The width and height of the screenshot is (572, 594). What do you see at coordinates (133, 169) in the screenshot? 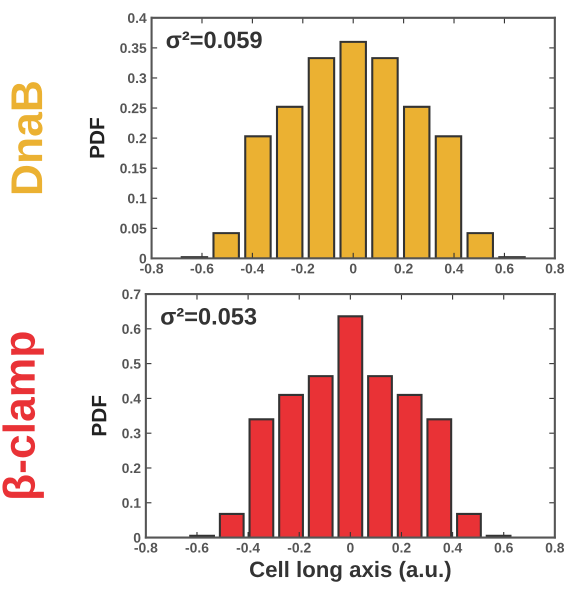
I see `y-tick-label: 0.15` at bounding box center [133, 169].